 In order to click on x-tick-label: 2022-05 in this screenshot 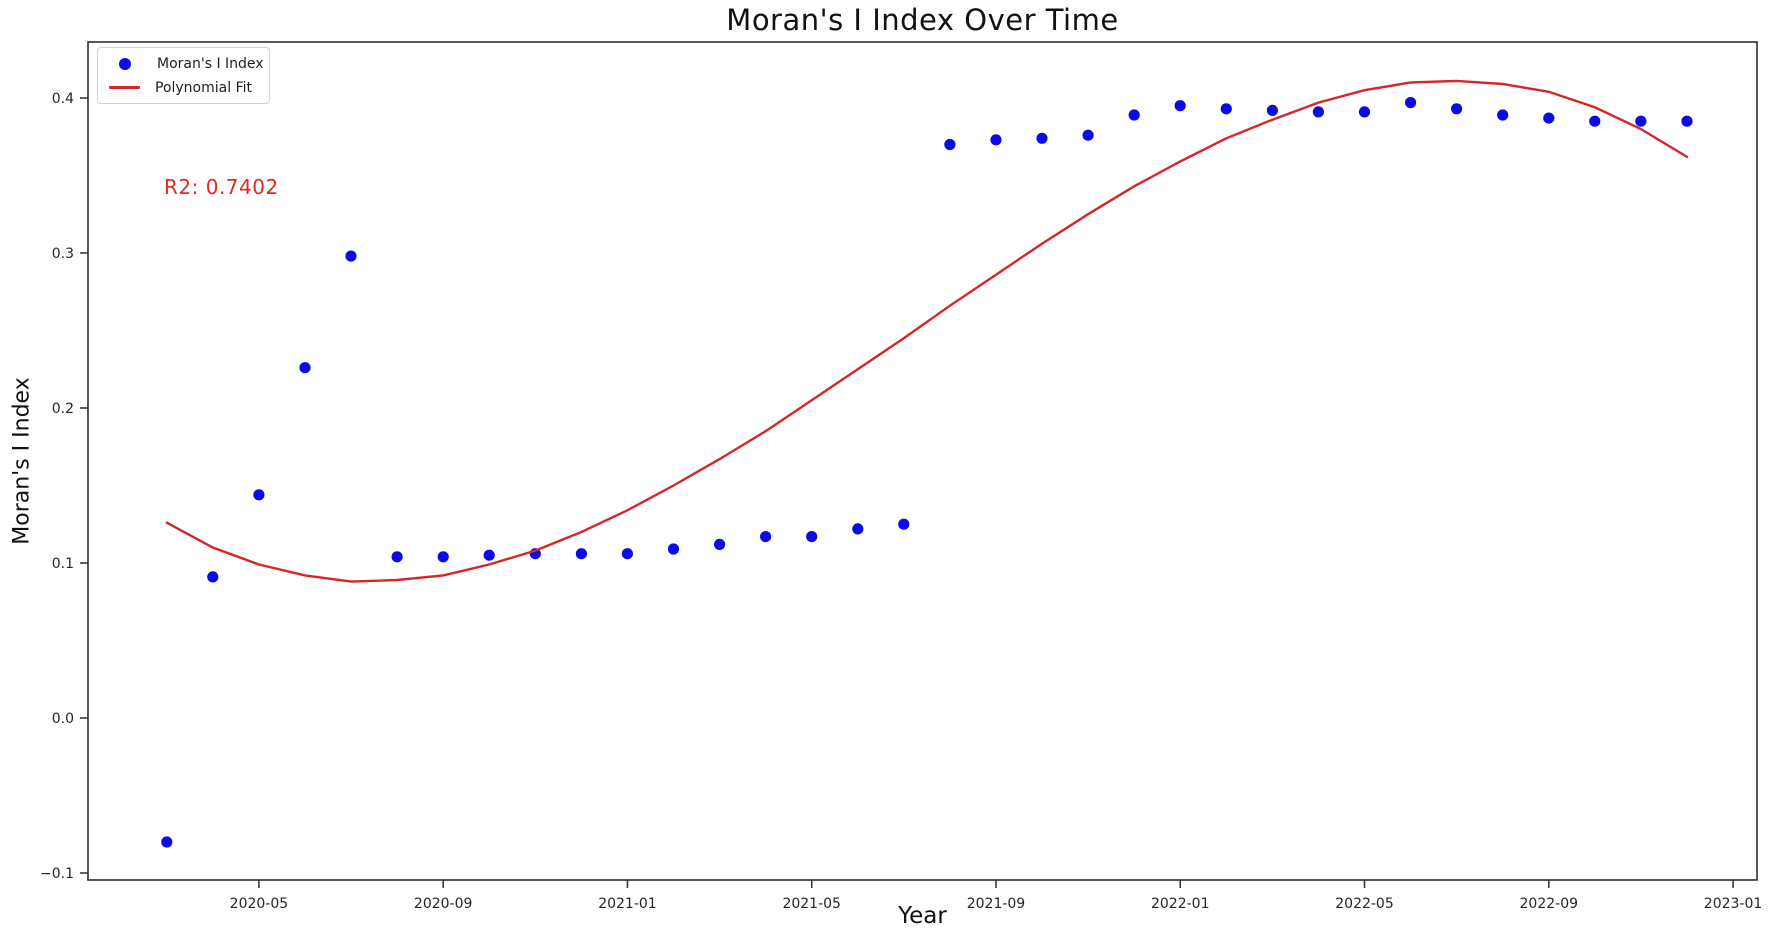, I will do `click(1364, 904)`.